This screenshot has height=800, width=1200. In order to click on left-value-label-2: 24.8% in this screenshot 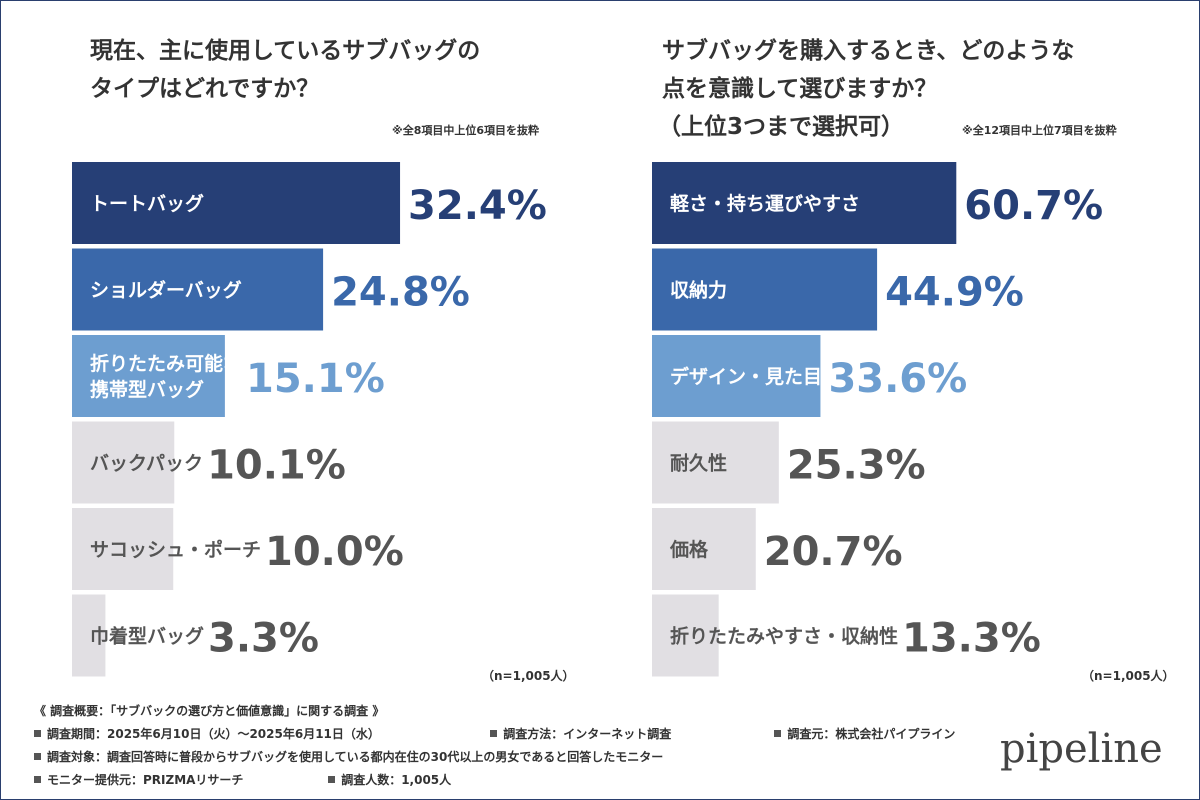, I will do `click(400, 293)`.